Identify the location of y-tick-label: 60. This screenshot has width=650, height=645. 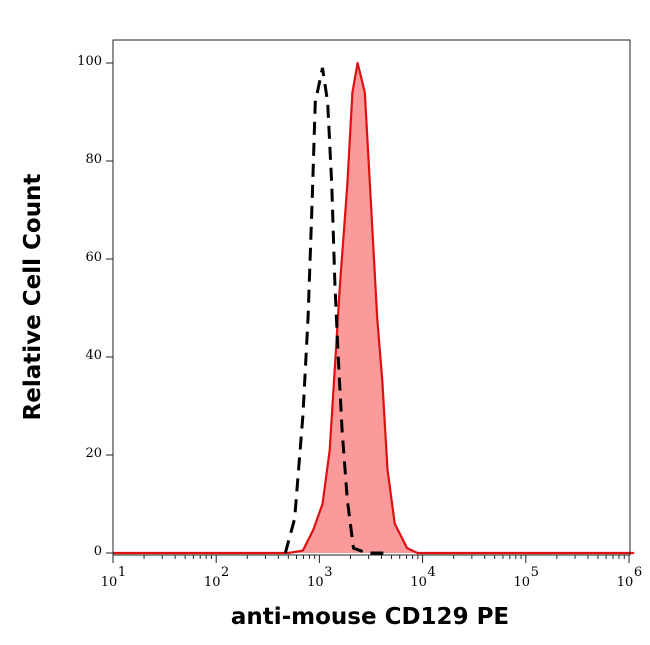
(93, 257).